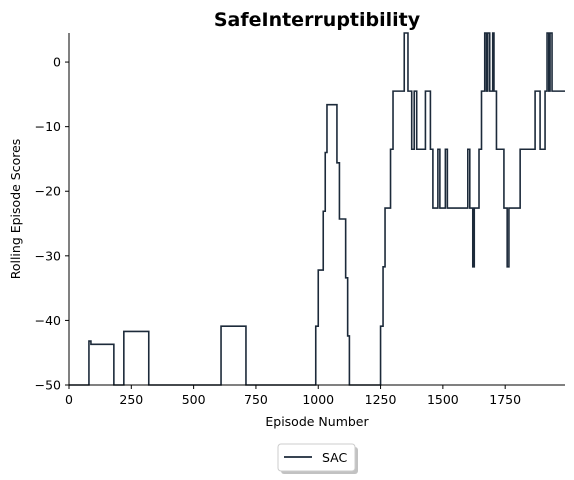 Image resolution: width=574 pixels, height=480 pixels. What do you see at coordinates (317, 20) in the screenshot?
I see `chart-title: SafeInterruptibility` at bounding box center [317, 20].